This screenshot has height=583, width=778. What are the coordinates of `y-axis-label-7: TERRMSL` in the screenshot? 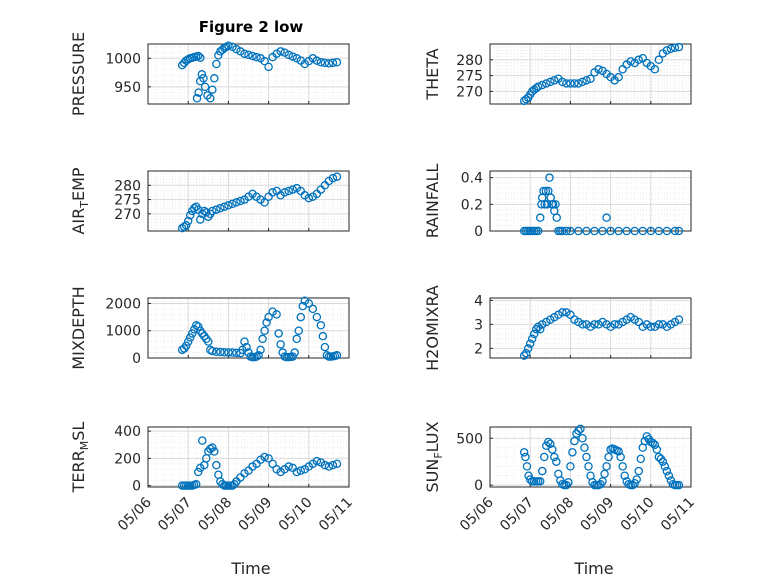 It's located at (80, 458).